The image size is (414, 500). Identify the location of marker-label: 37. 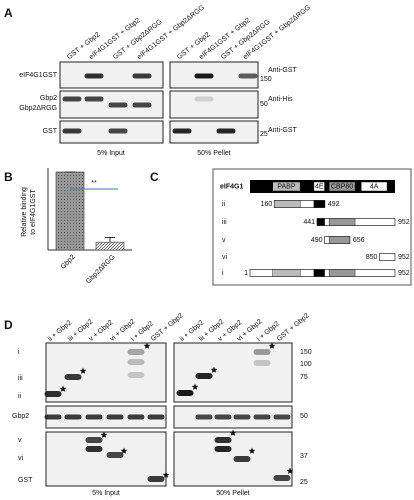
(304, 456).